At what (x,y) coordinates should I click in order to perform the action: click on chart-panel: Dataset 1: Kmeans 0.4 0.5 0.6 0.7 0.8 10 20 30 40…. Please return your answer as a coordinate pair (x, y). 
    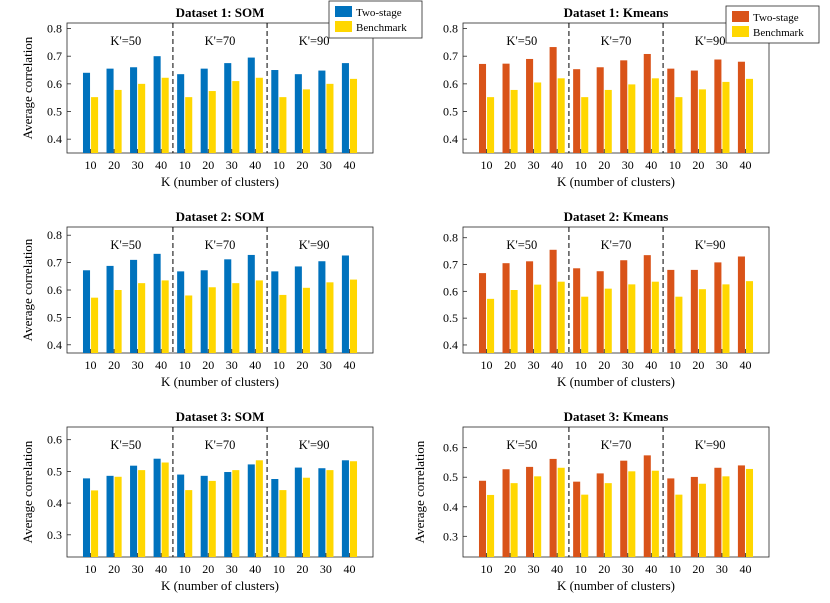
    Looking at the image, I should click on (631, 97).